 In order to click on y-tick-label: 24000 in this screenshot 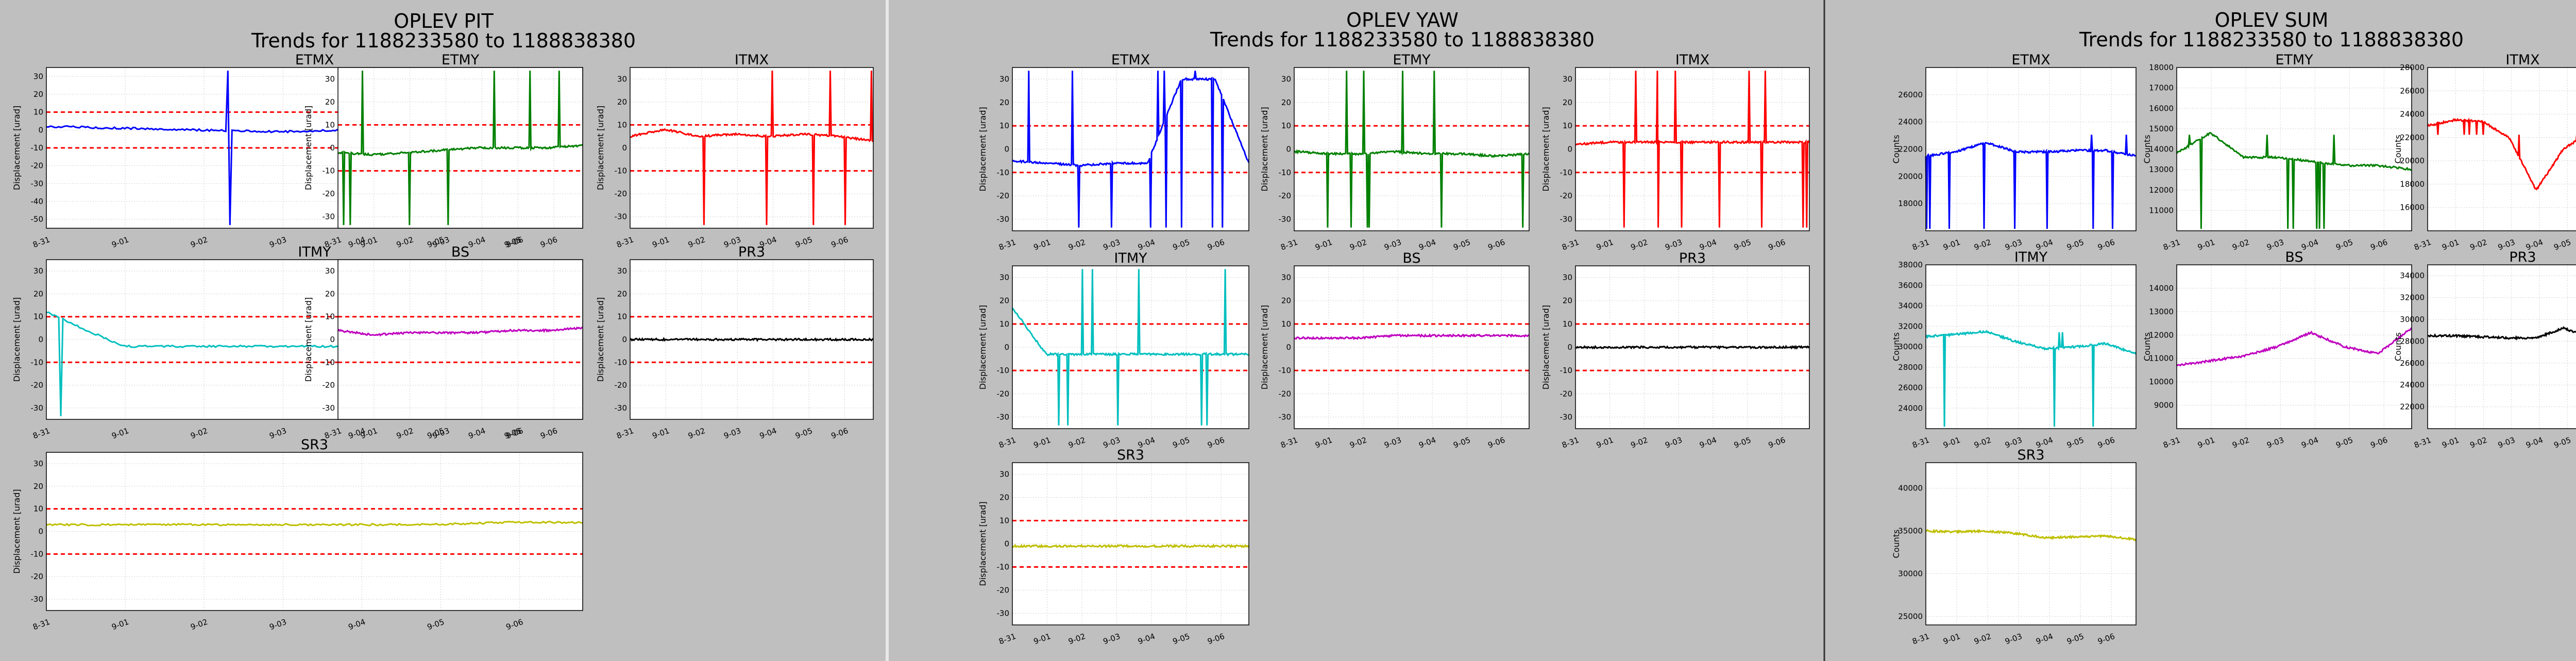, I will do `click(1910, 408)`.